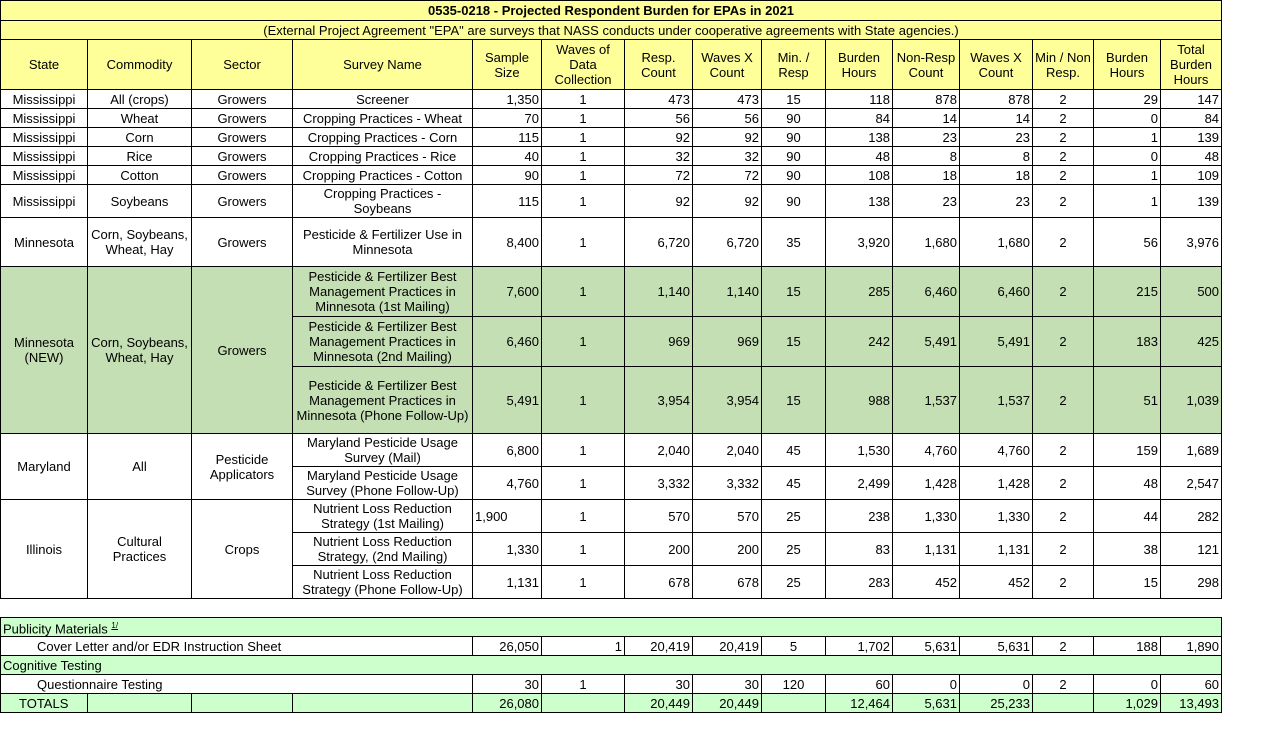 The image size is (1280, 734). What do you see at coordinates (926, 582) in the screenshot?
I see `table-cell: 452` at bounding box center [926, 582].